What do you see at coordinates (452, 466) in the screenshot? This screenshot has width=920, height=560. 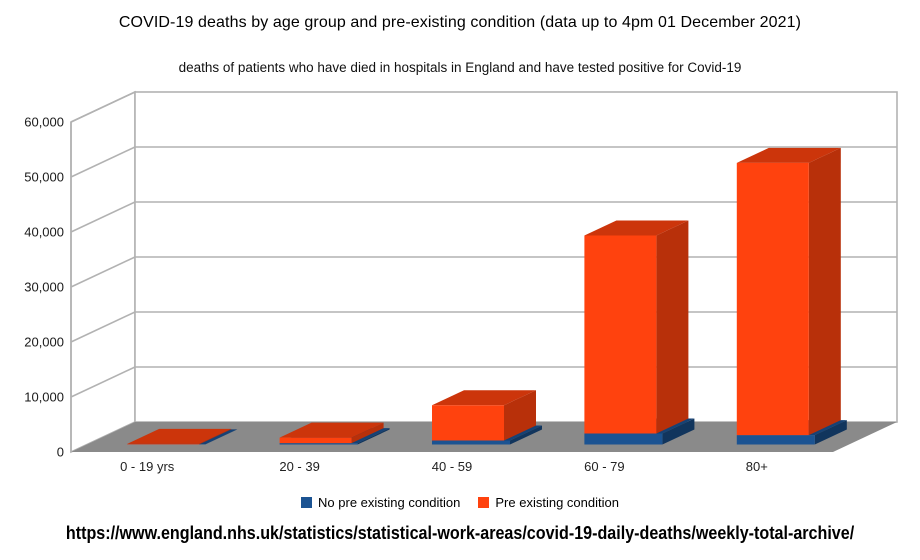 I see `x-axis-label-2: 40 - 59` at bounding box center [452, 466].